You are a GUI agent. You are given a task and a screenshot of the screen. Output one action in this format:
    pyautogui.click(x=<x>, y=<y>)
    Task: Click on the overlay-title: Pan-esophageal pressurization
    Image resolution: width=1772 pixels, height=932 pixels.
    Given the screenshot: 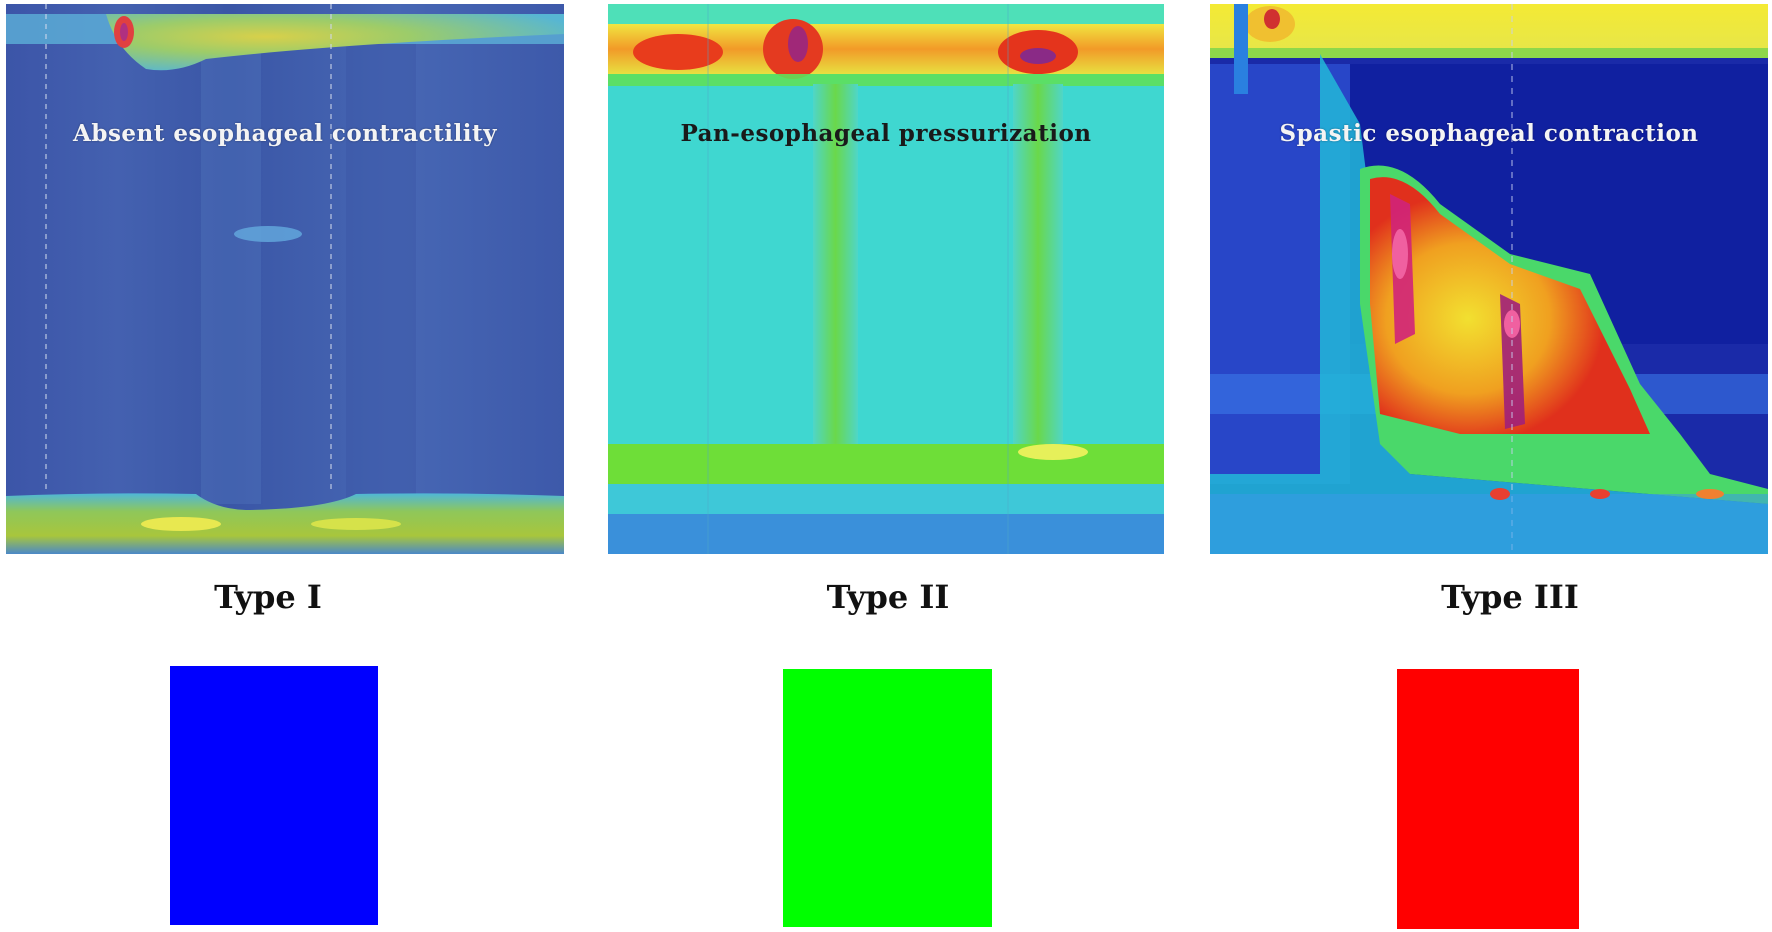 What is the action you would take?
    pyautogui.click(x=886, y=133)
    